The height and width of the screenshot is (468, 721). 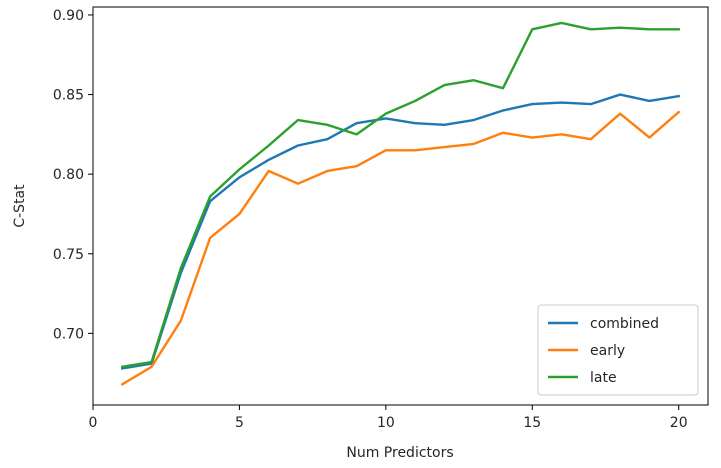 What do you see at coordinates (68, 334) in the screenshot?
I see `y-tick-label: 0.70` at bounding box center [68, 334].